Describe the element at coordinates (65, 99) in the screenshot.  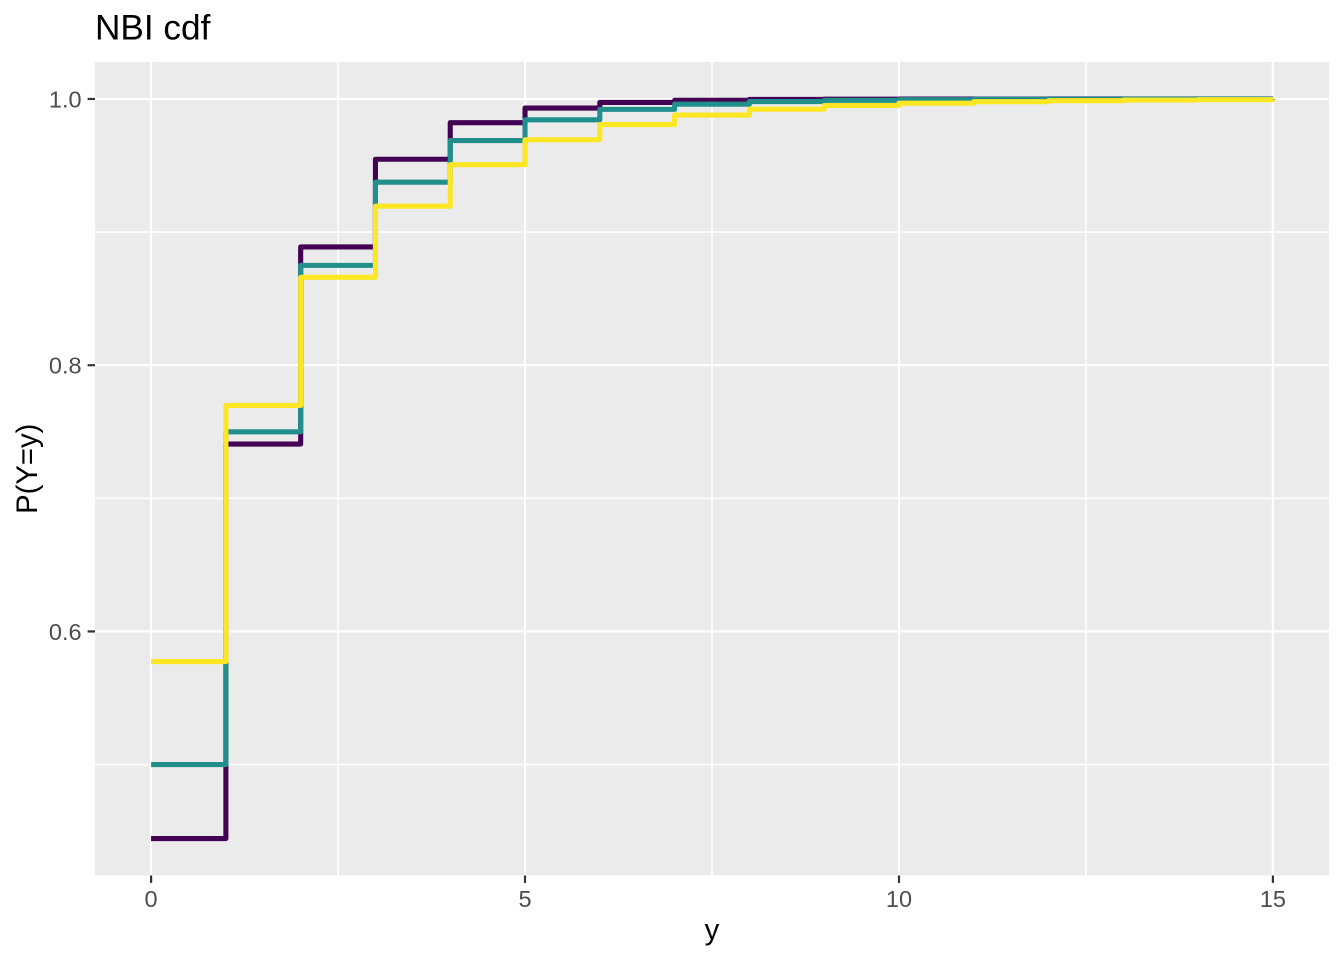
I see `svg-text: 1.0` at that location.